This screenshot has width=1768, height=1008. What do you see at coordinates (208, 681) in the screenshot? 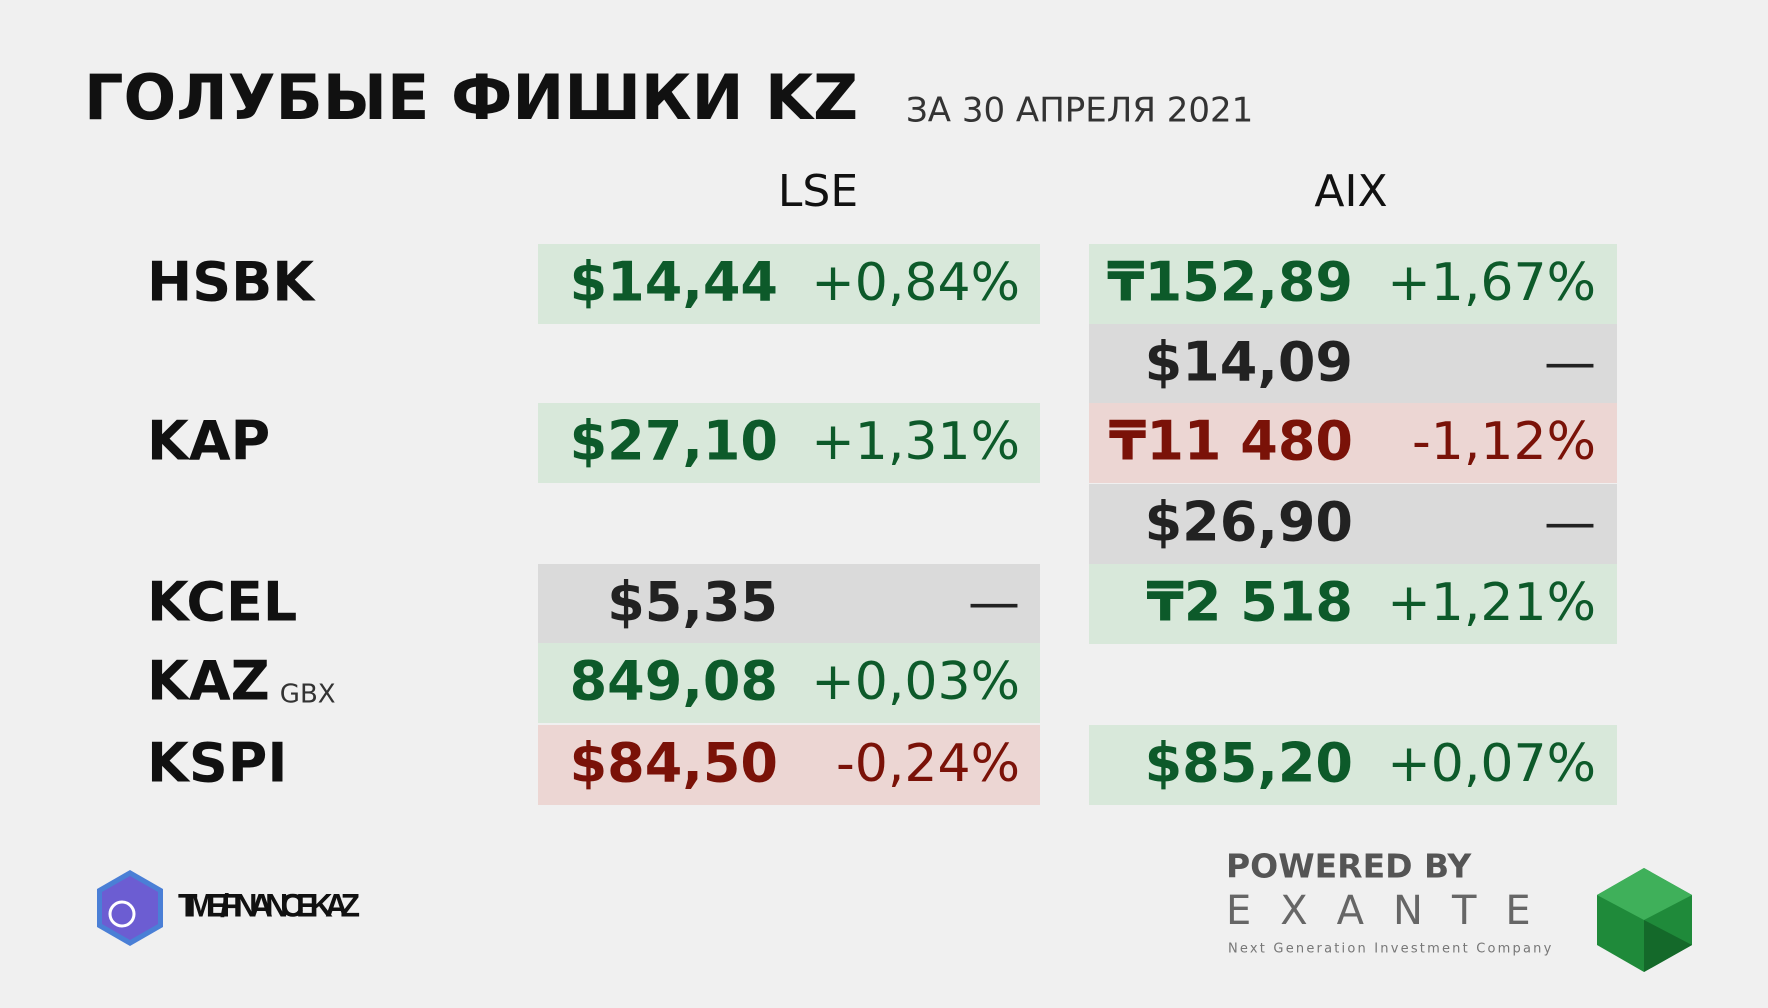
I see `ticker: KAZ` at bounding box center [208, 681].